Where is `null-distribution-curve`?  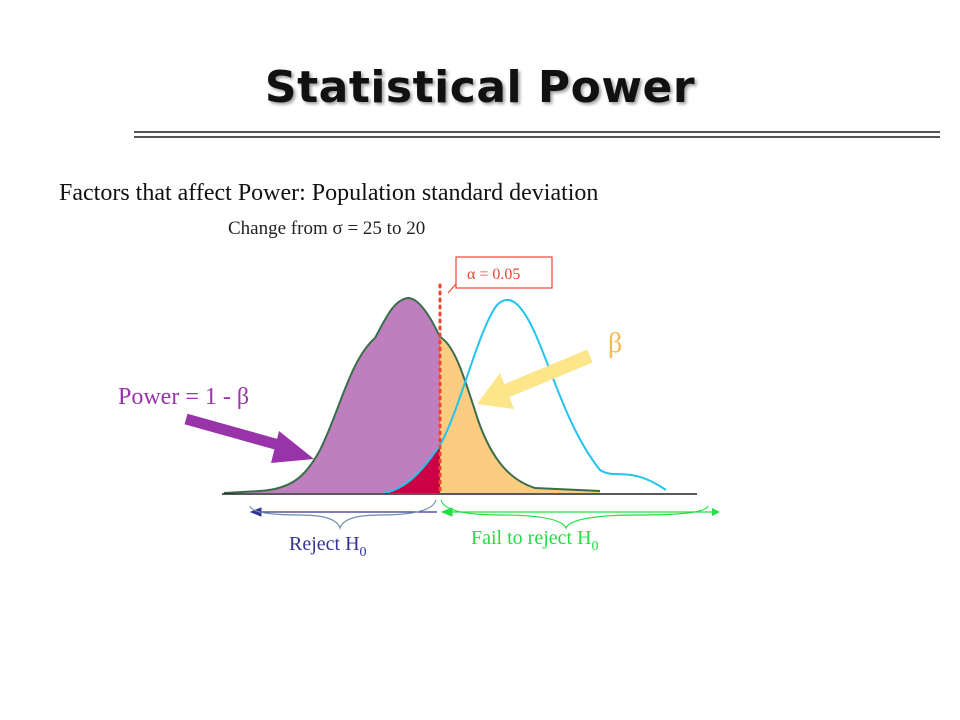
null-distribution-curve is located at coordinates (412, 395).